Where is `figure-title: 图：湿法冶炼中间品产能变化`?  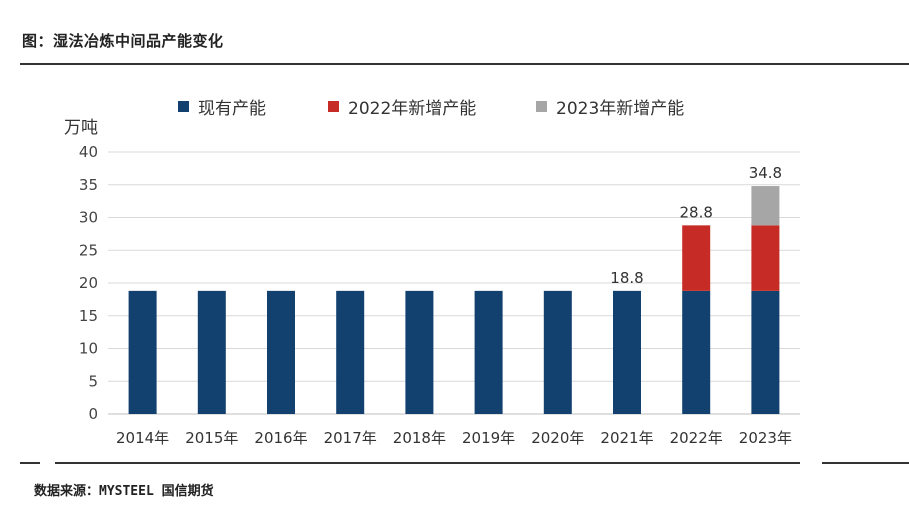
figure-title: 图：湿法冶炼中间品产能变化 is located at coordinates (123, 41).